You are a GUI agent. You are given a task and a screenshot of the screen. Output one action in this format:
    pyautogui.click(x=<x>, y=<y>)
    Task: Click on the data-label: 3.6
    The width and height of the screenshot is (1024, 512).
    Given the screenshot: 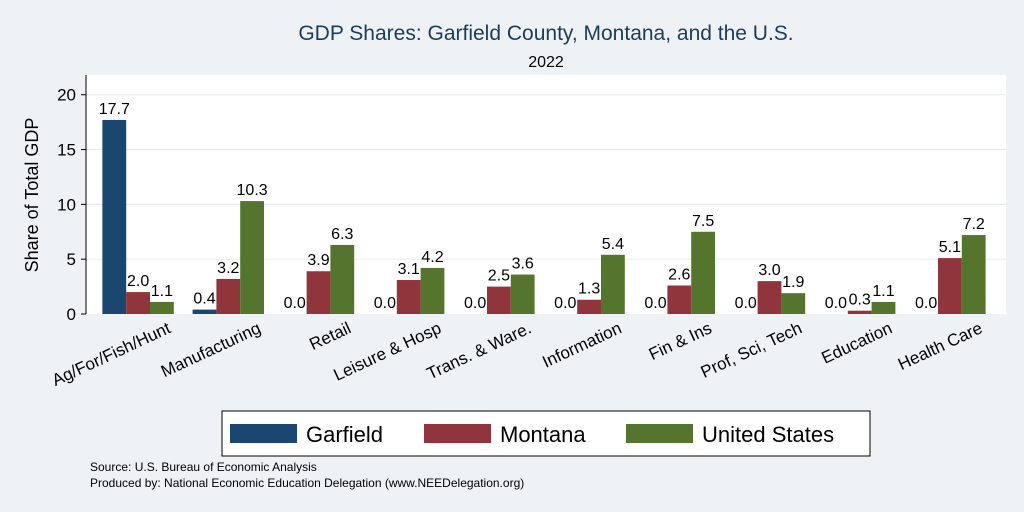 What is the action you would take?
    pyautogui.click(x=523, y=264)
    